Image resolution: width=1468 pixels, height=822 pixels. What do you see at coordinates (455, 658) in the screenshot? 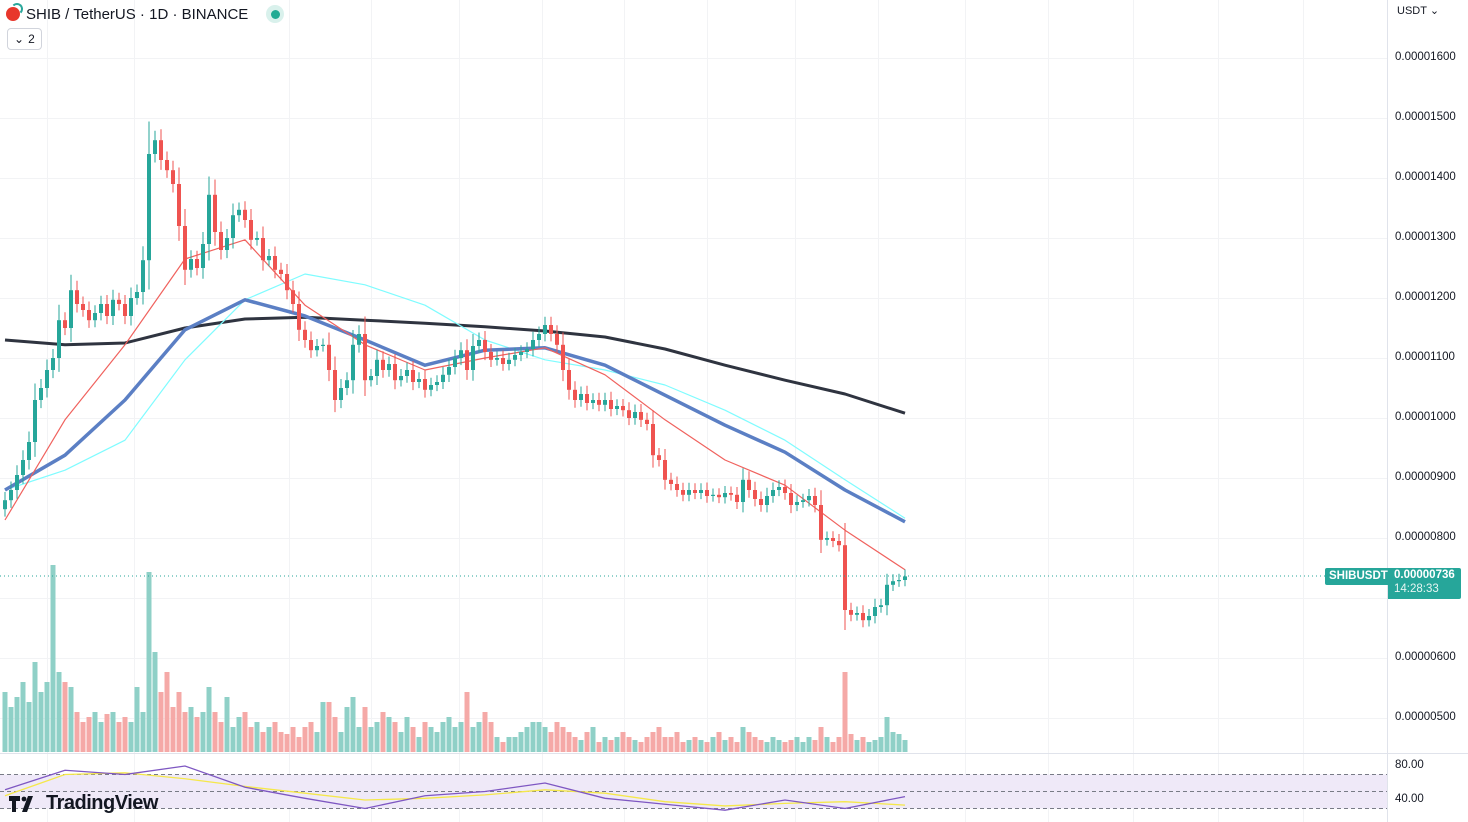
I see `volume-bars` at bounding box center [455, 658].